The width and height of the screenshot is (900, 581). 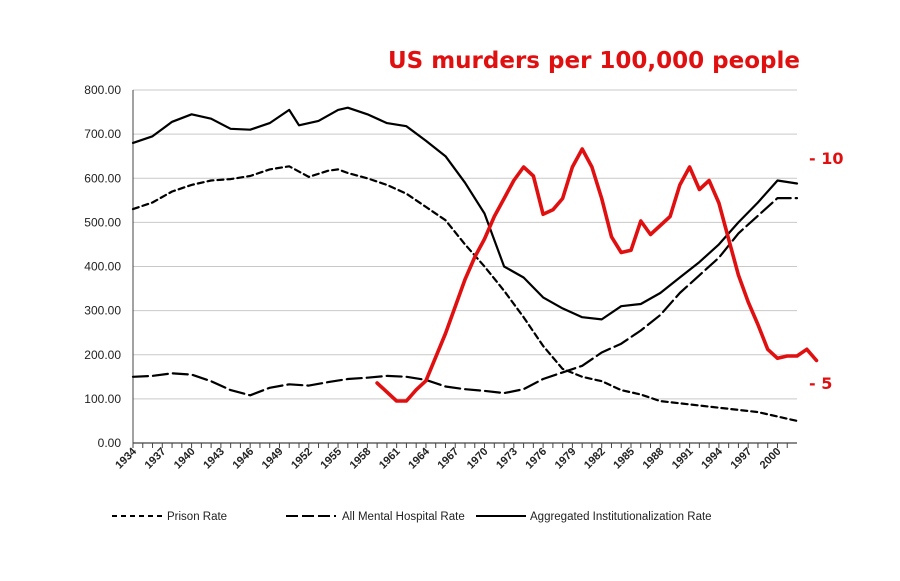 I want to click on y-tick-label: 100.00, so click(x=102, y=399).